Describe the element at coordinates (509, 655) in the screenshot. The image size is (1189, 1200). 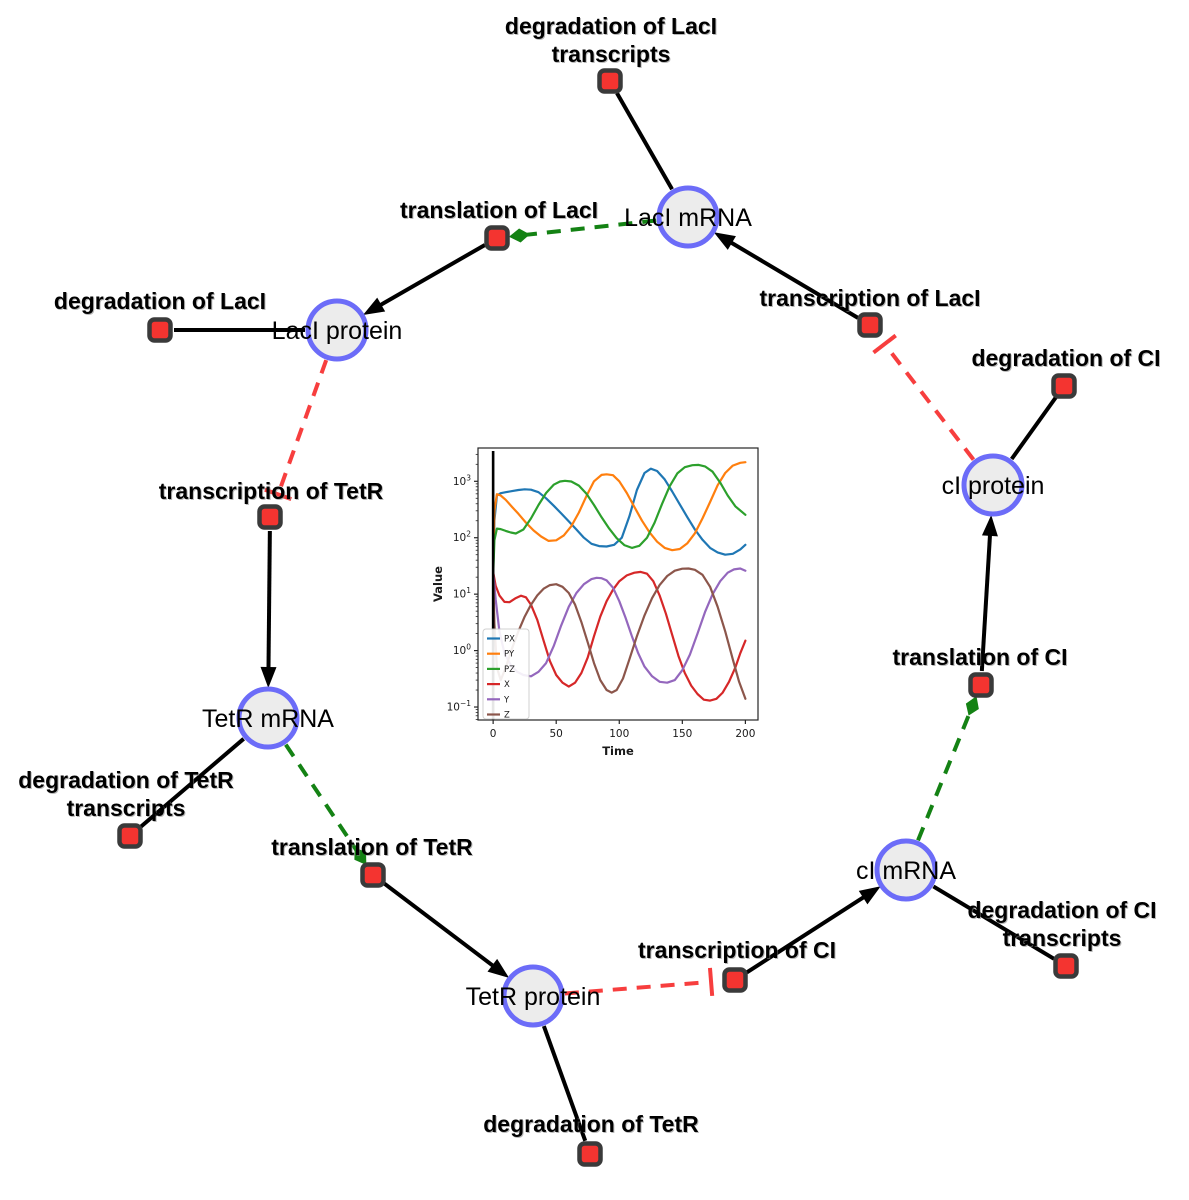
I see `legend-label-PY: PY` at that location.